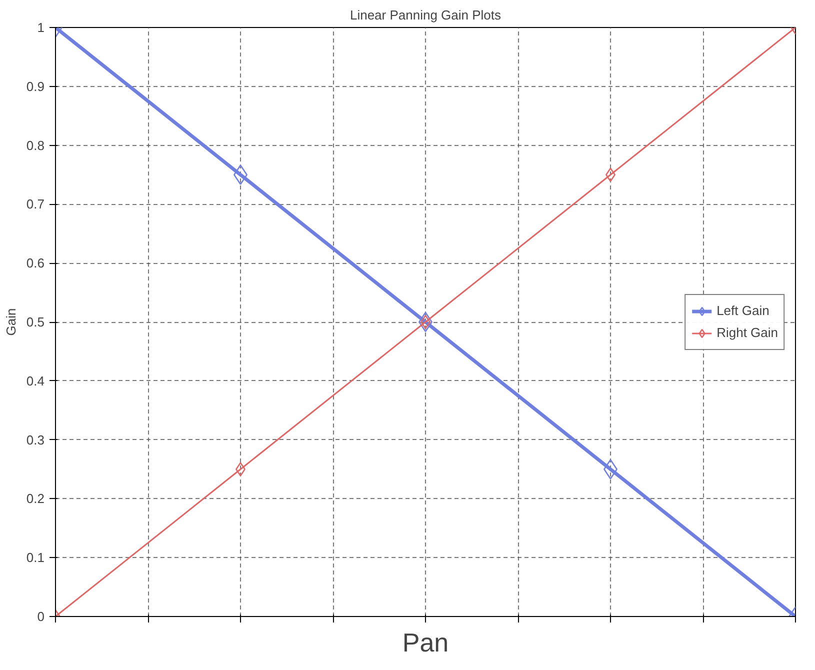 The image size is (815, 670). I want to click on y-tick-label: 0.3, so click(35, 440).